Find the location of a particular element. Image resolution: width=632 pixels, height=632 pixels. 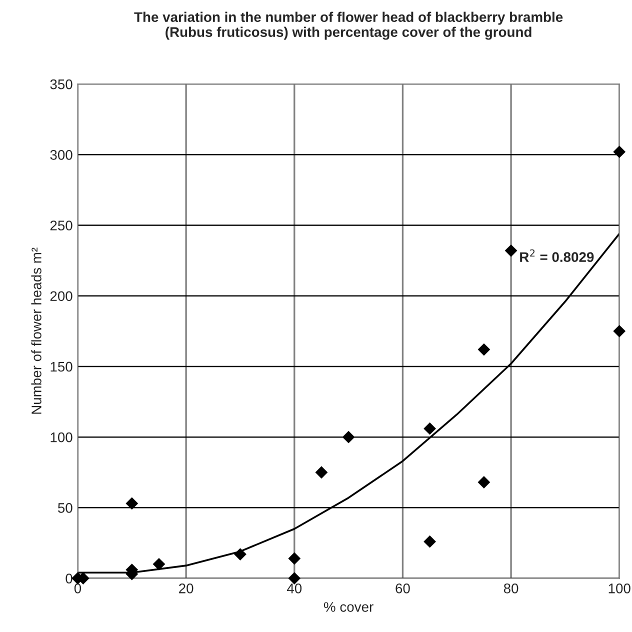

y-tick-label: 200 is located at coordinates (61, 296).